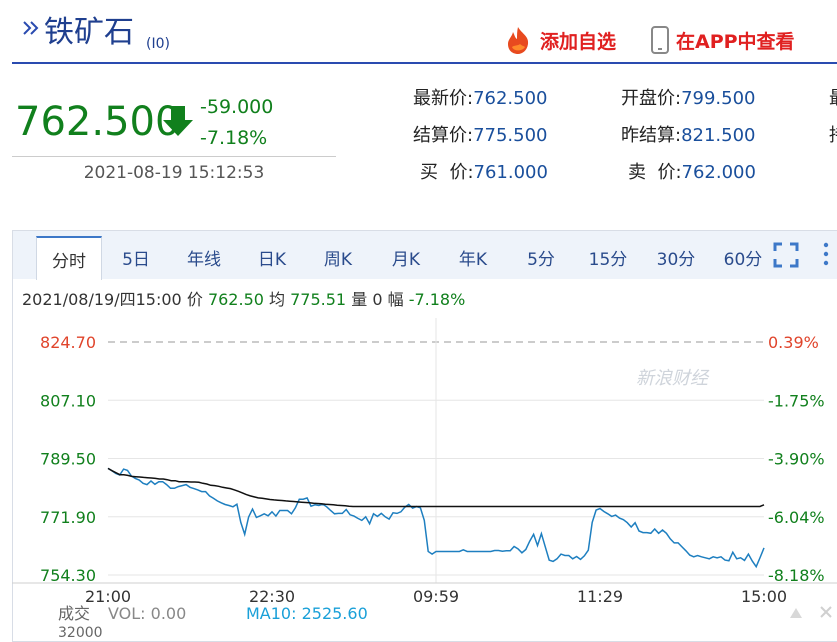 The width and height of the screenshot is (837, 642). I want to click on chart-series, so click(436, 518).